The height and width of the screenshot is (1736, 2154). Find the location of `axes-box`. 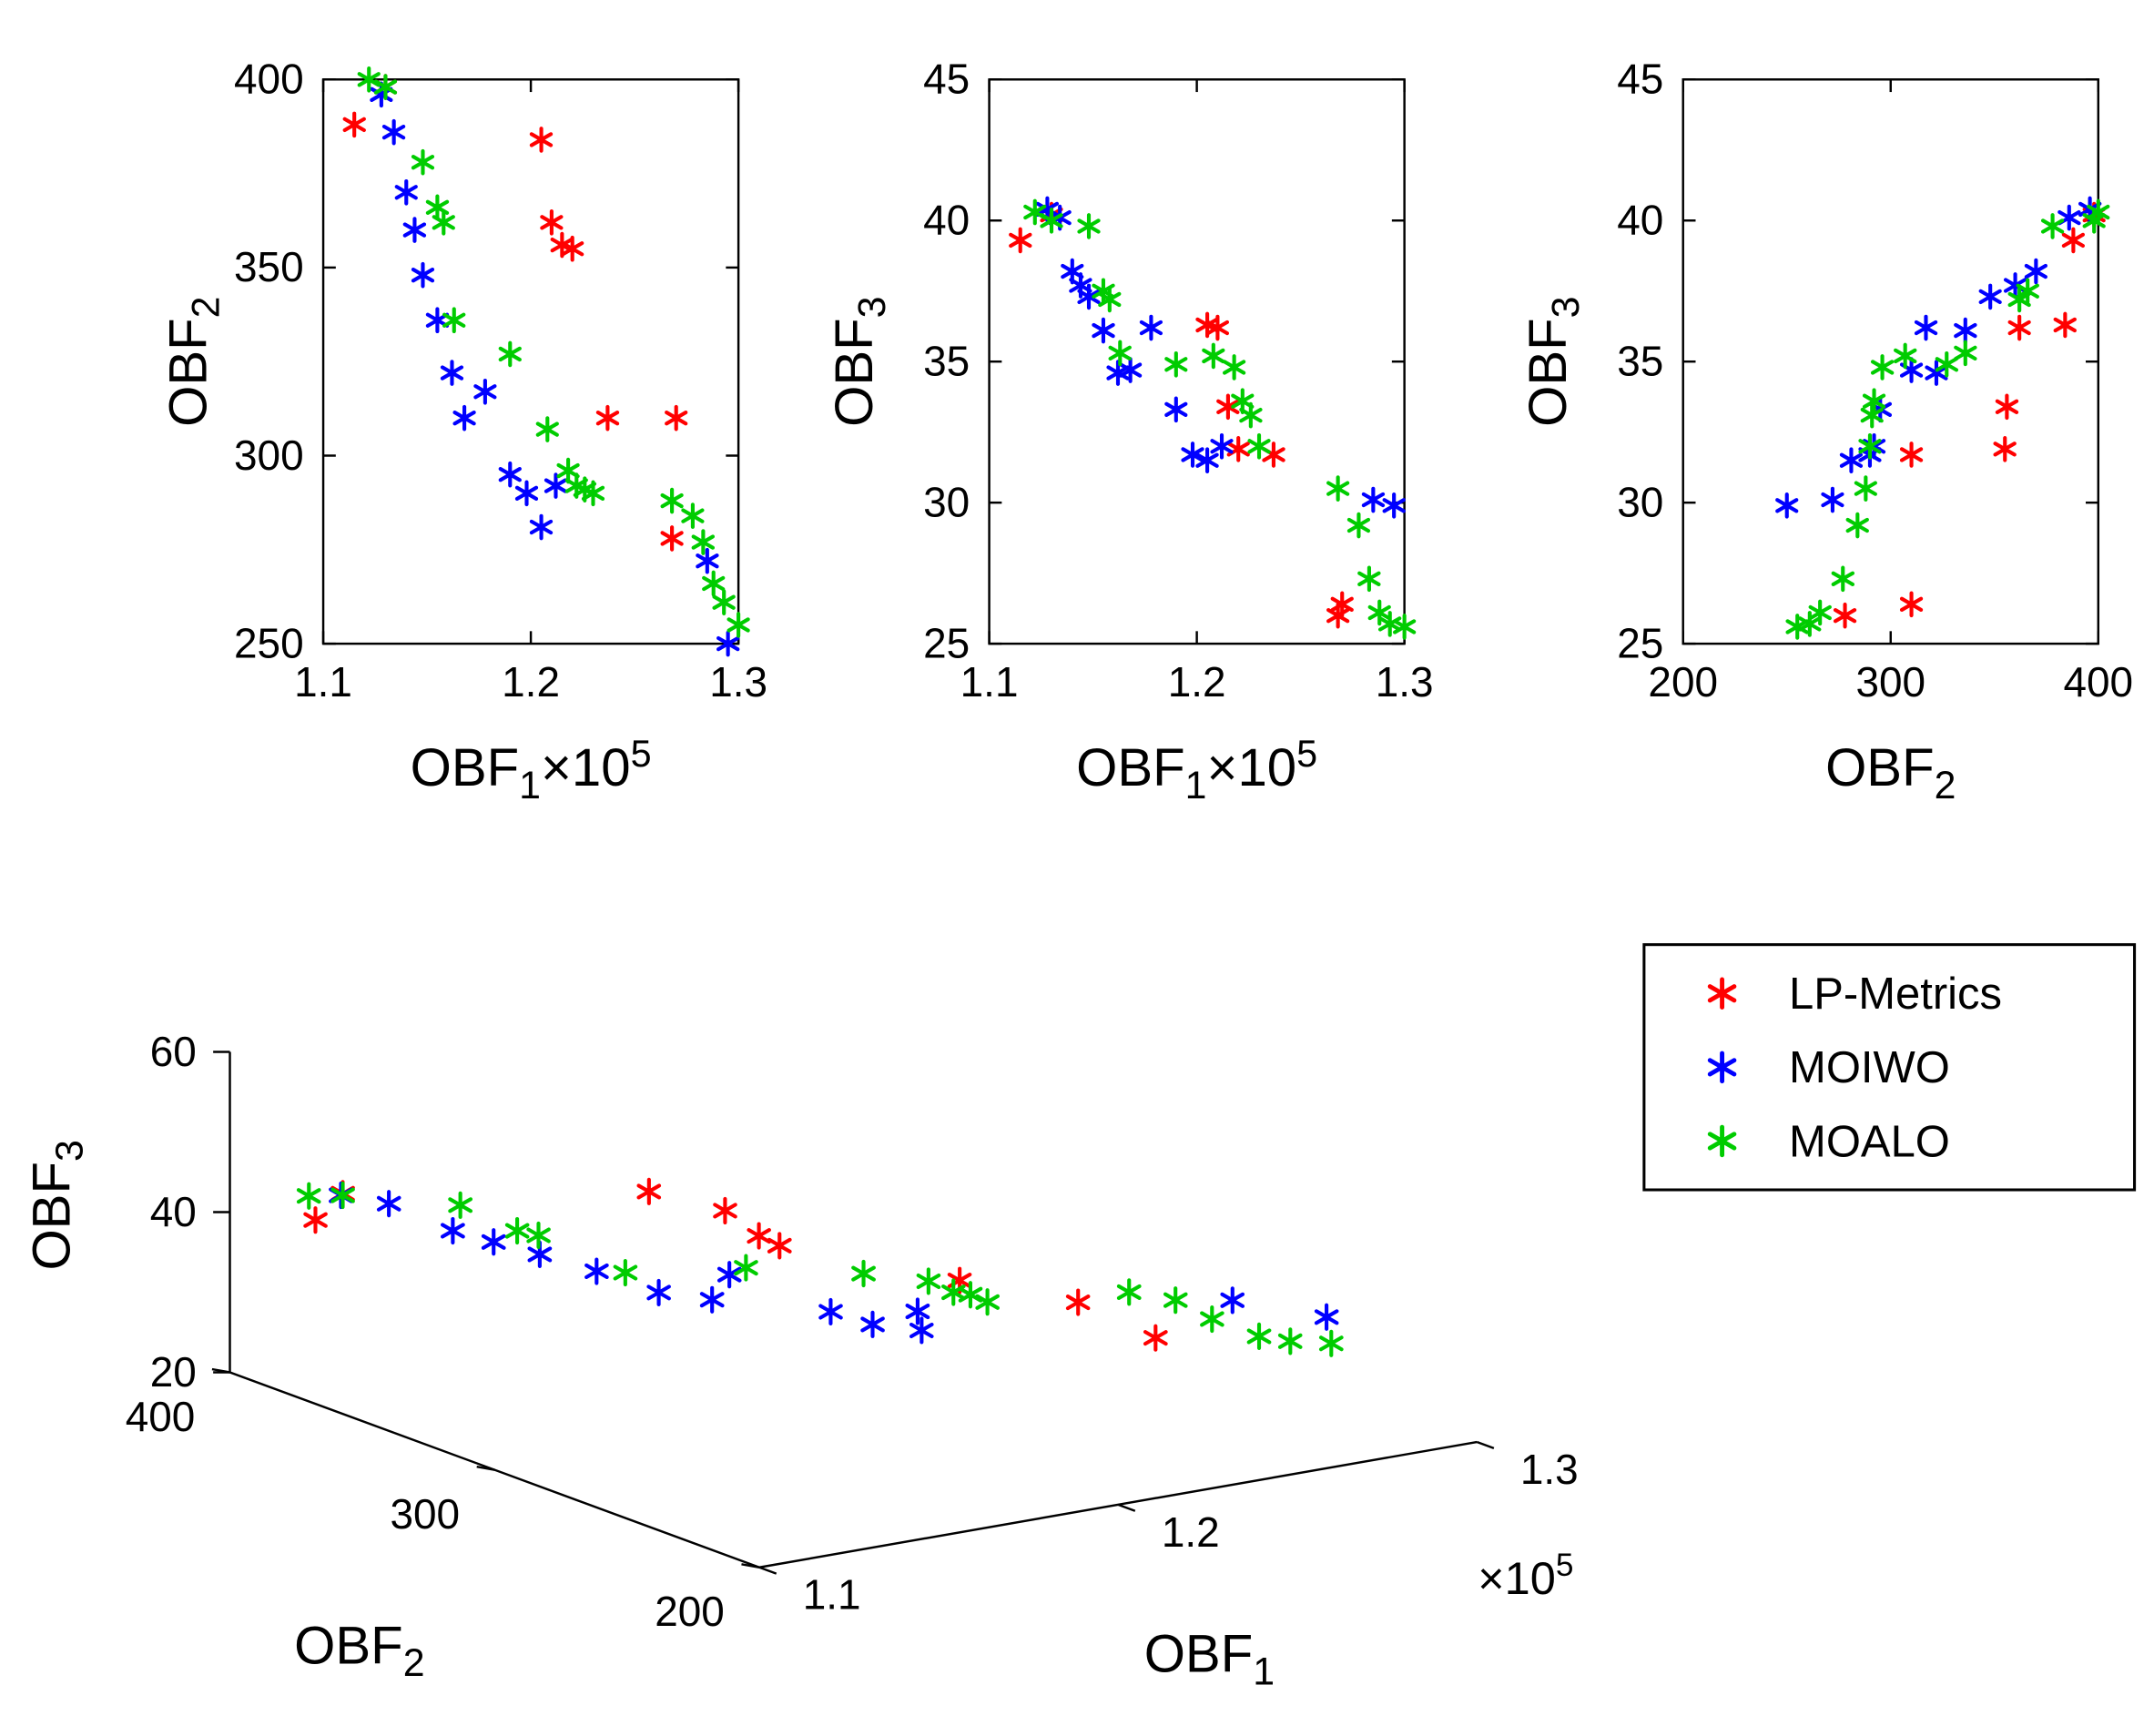

axes-box is located at coordinates (1197, 362).